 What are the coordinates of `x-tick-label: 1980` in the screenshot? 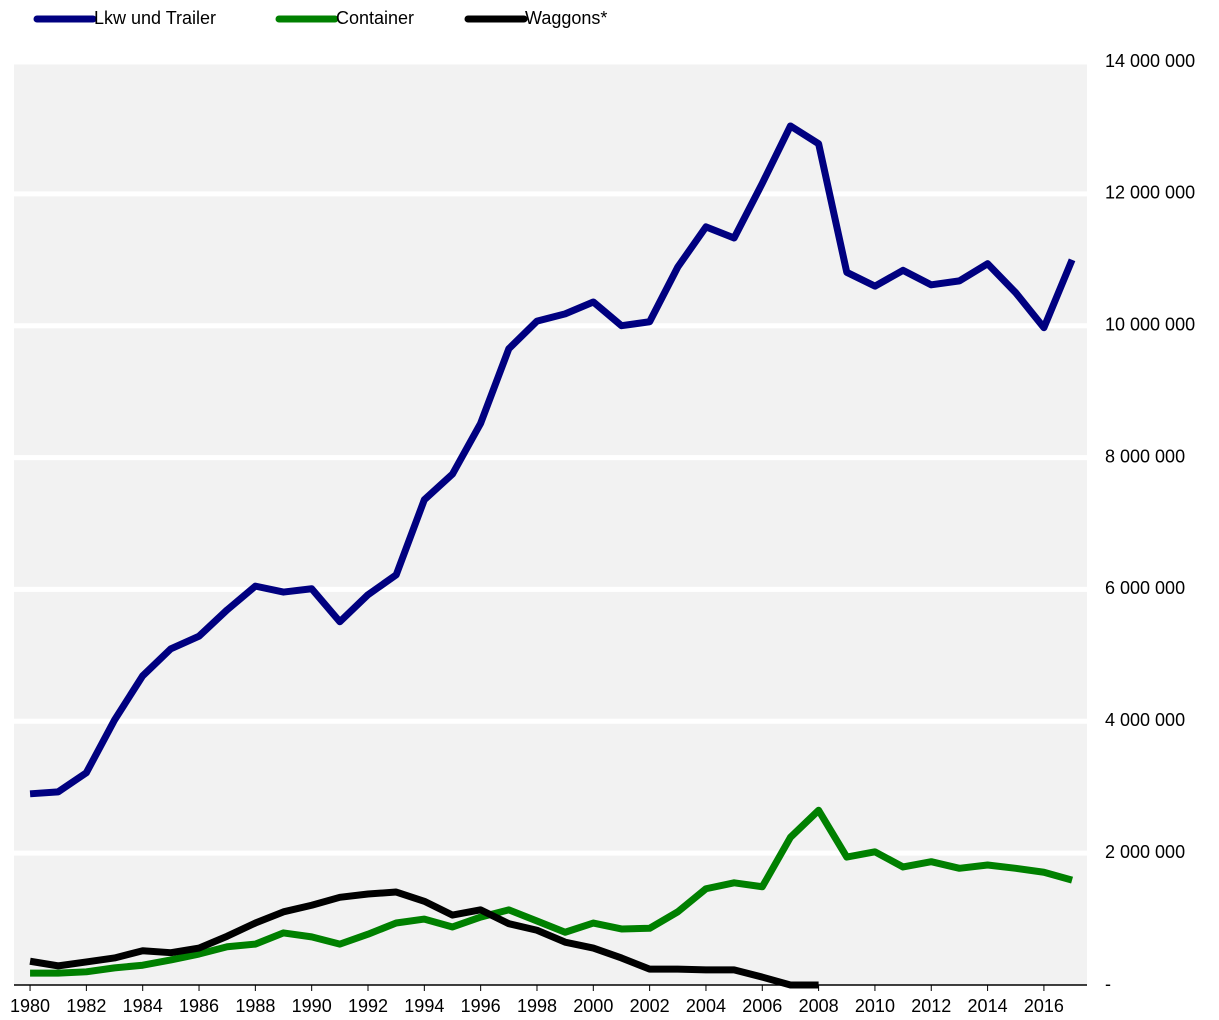 It's located at (30, 1006).